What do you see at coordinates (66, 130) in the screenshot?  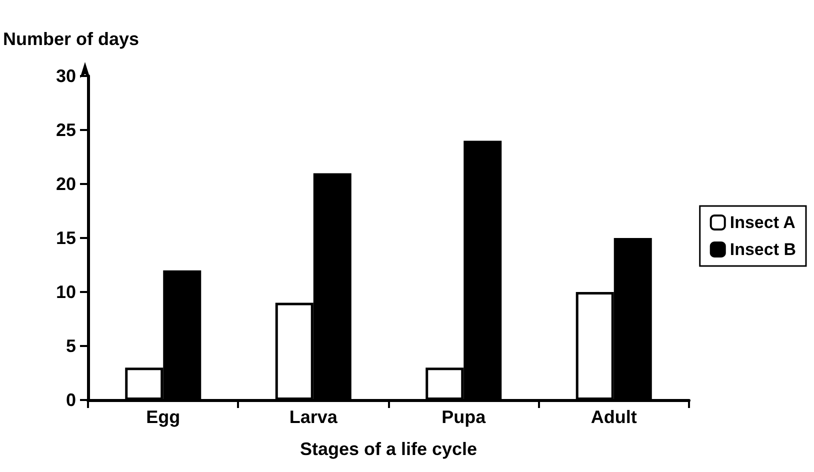 I see `y-tick-label: 25` at bounding box center [66, 130].